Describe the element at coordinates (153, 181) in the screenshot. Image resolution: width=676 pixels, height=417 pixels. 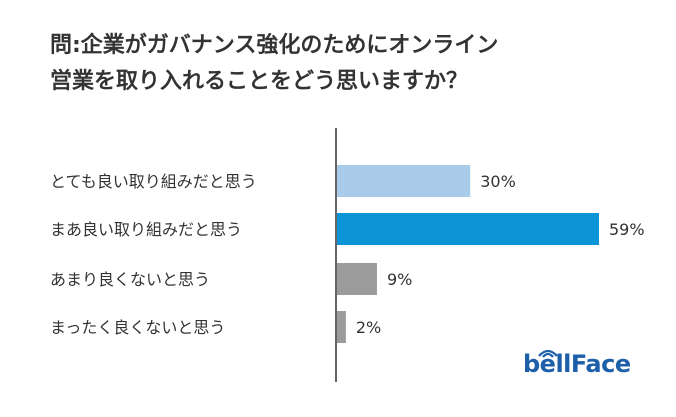
I see `category-label: とても良い取り組みだと思う` at that location.